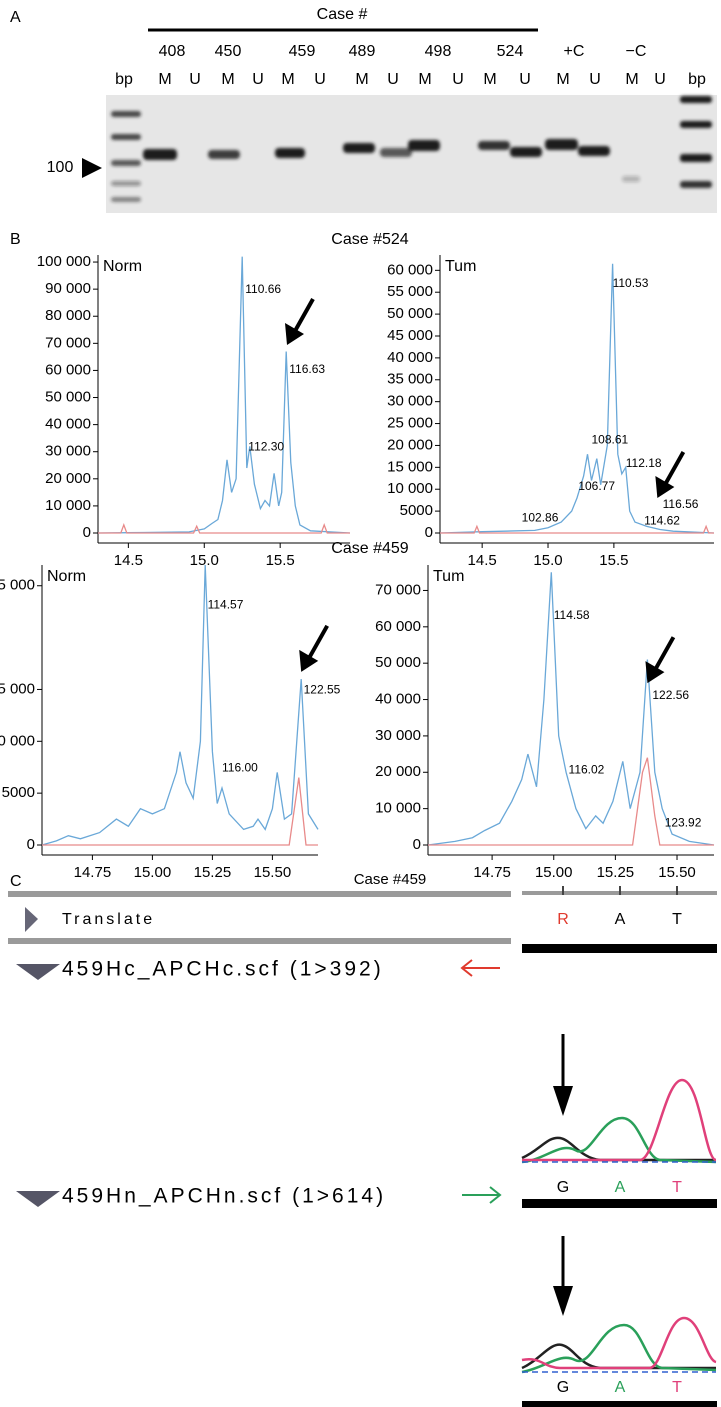  What do you see at coordinates (172, 51) in the screenshot?
I see `lane-label: 408` at bounding box center [172, 51].